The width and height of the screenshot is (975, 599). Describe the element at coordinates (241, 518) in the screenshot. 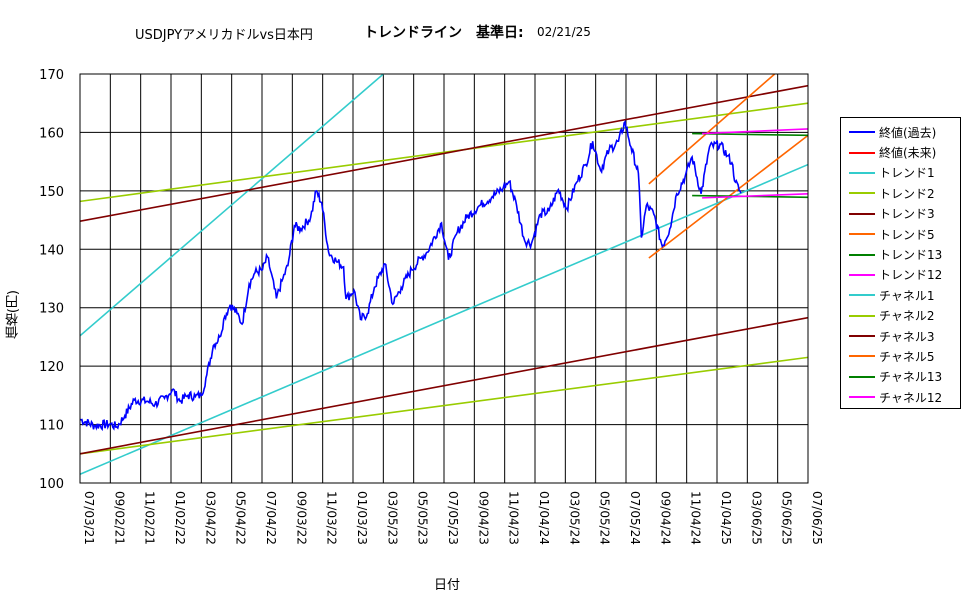

I see `x-tick-label: 05/04/22` at that location.